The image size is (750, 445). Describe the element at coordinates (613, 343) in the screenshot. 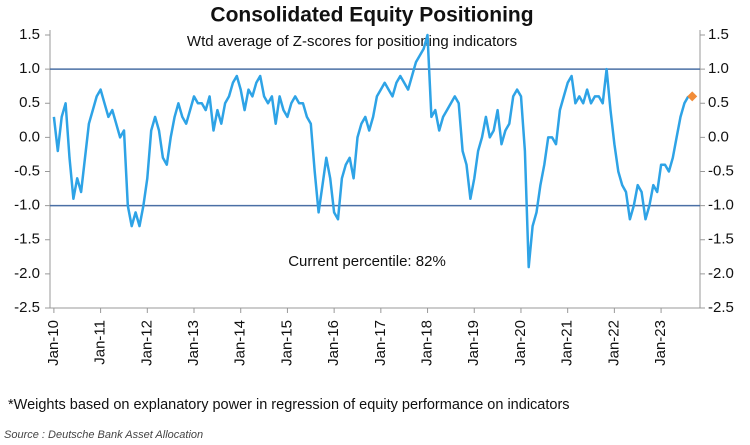

I see `x-tick-label: Jan-22` at that location.